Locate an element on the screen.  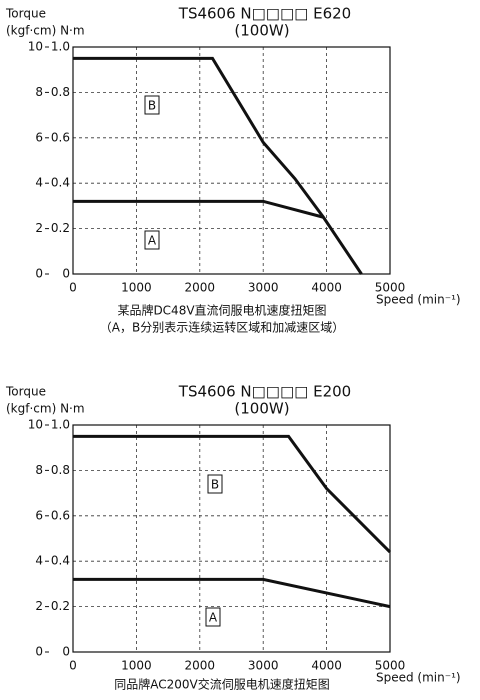
caption: 同品牌AC200V交流伺服电机速度扭矩图 is located at coordinates (222, 684).